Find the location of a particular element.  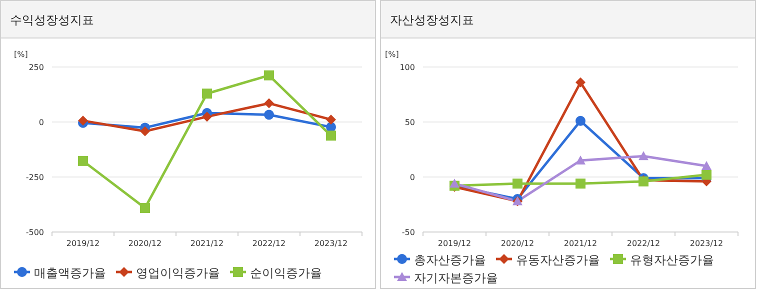

legend-label: 유형자산증가율 is located at coordinates (672, 260).